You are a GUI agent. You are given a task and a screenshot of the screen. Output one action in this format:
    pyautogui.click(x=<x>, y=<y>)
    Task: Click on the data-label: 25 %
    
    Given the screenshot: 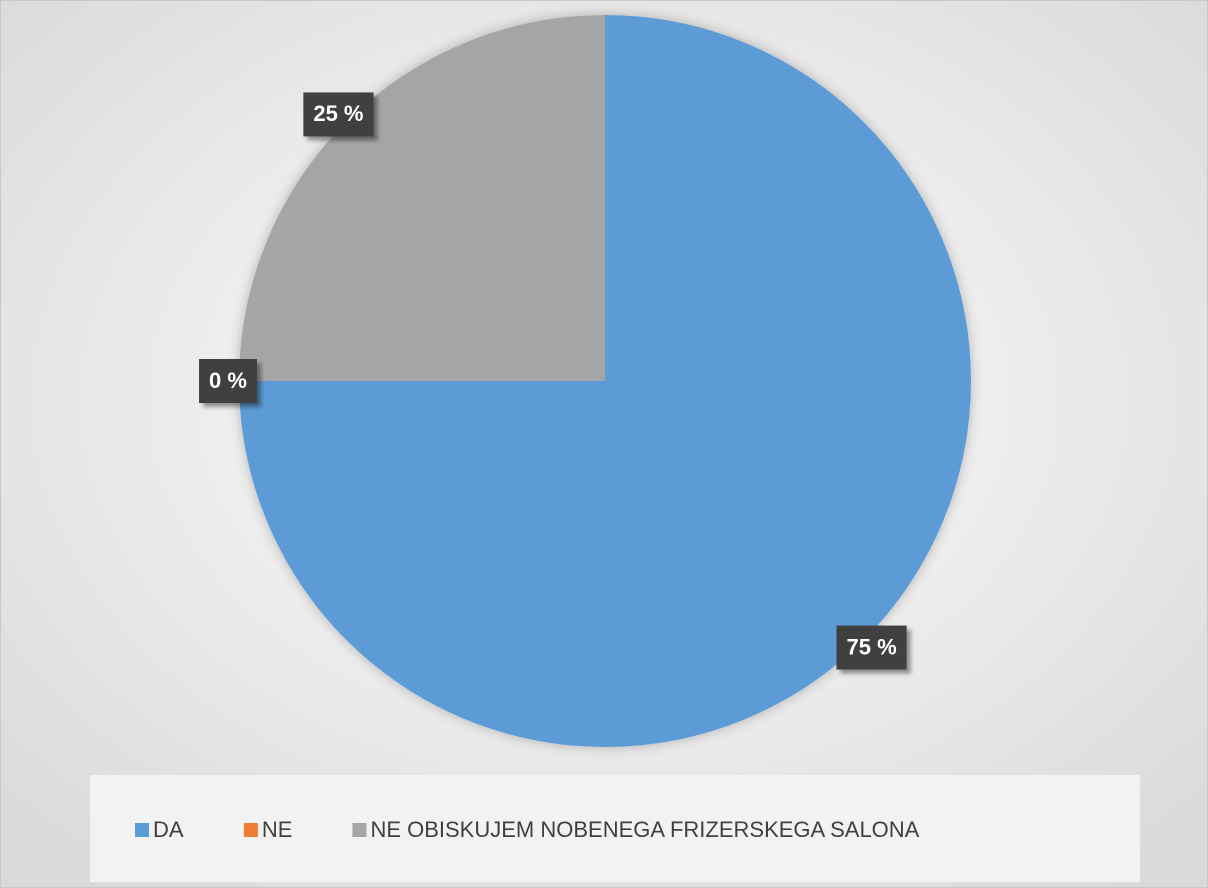 What is the action you would take?
    pyautogui.click(x=338, y=114)
    